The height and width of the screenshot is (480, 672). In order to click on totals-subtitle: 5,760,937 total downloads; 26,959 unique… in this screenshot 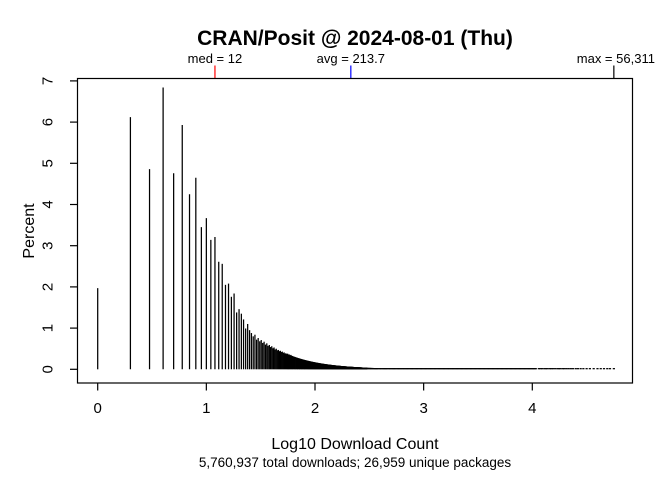, I will do `click(355, 462)`.